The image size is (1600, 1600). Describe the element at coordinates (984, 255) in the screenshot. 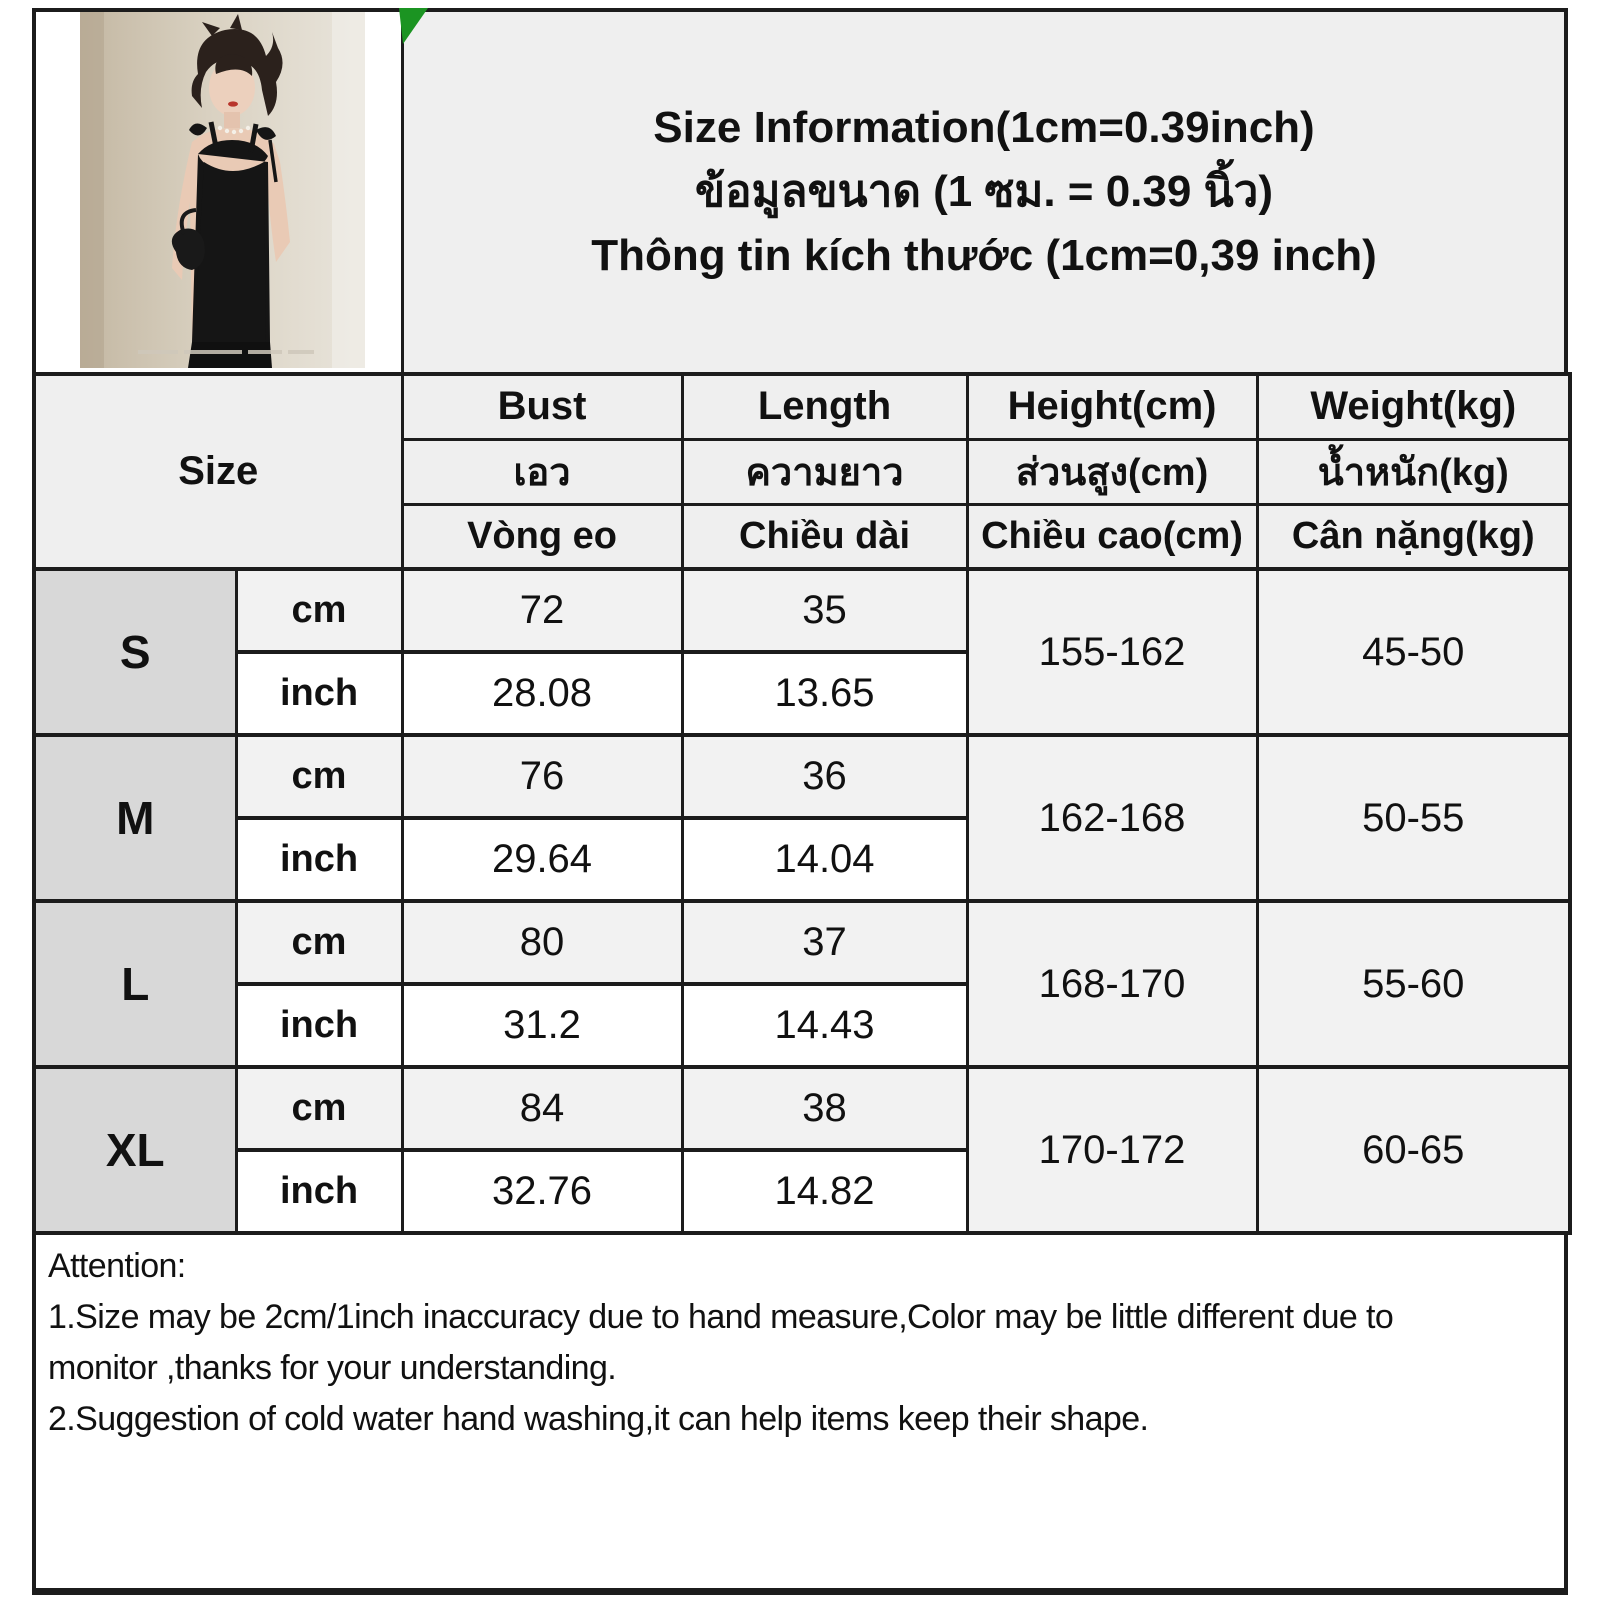

I see `title-vietnamese: Thông tin kích thước (1cm=0,39 inch)` at that location.